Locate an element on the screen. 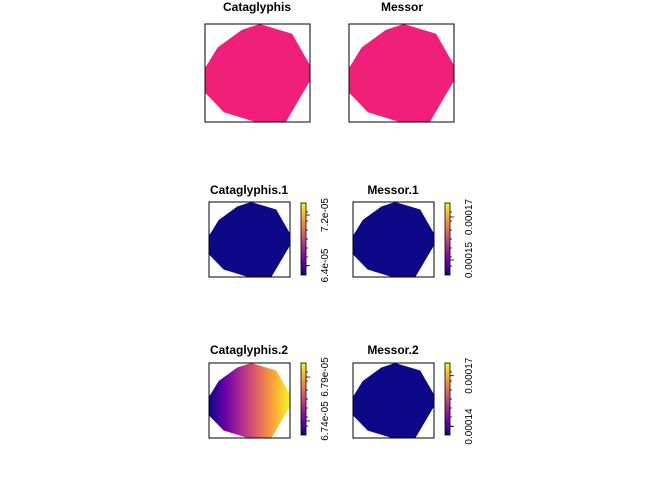  panel-6: Messor.2 0.00014 0.00017 is located at coordinates (413, 394).